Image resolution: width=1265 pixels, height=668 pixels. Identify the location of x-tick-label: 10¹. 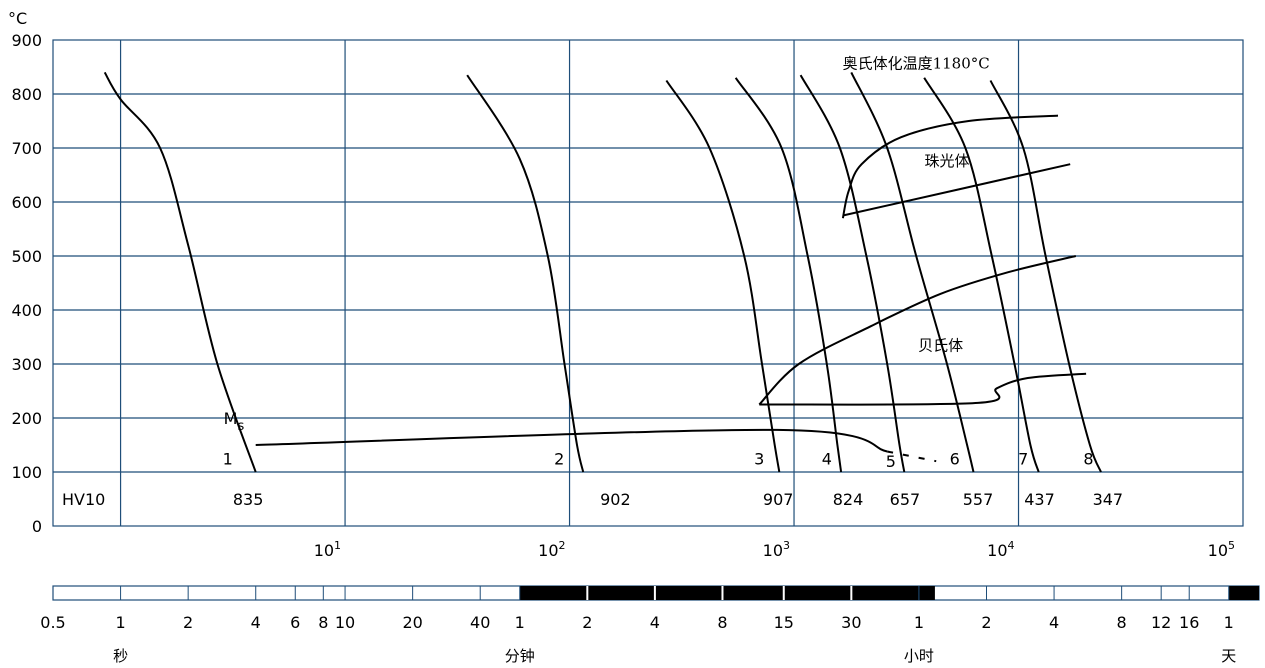
(327, 549).